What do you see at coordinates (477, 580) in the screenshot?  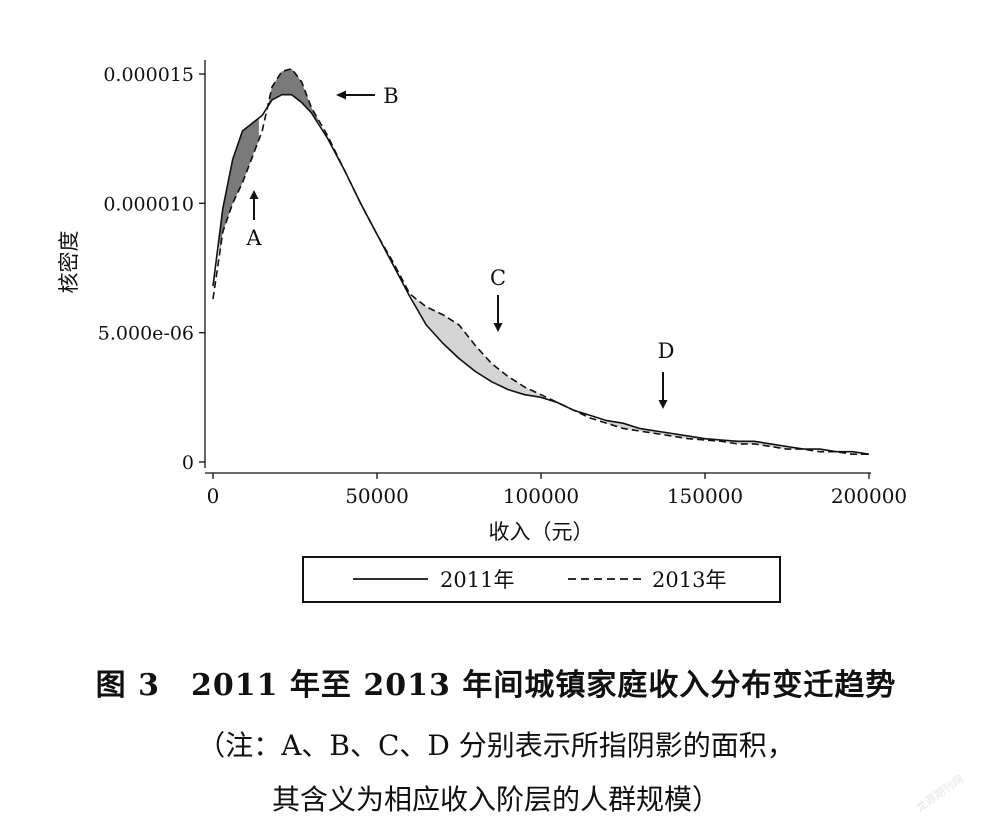 I see `legend-label-2011: 2011年` at bounding box center [477, 580].